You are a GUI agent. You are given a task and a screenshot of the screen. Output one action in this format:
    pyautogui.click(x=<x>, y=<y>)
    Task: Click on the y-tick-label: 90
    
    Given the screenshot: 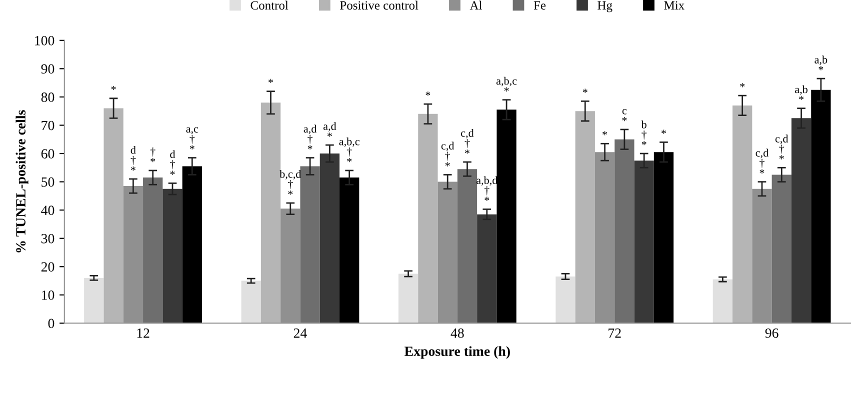 What is the action you would take?
    pyautogui.click(x=47, y=69)
    